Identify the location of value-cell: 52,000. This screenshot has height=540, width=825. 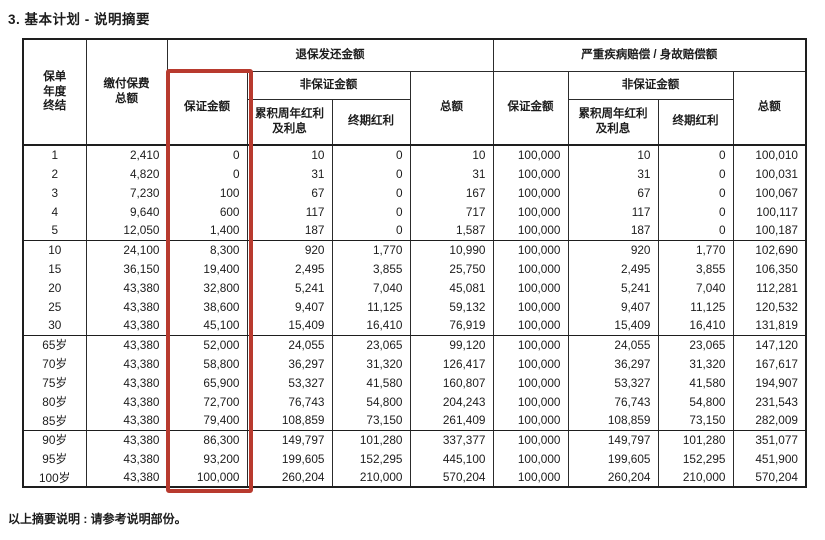
(207, 344).